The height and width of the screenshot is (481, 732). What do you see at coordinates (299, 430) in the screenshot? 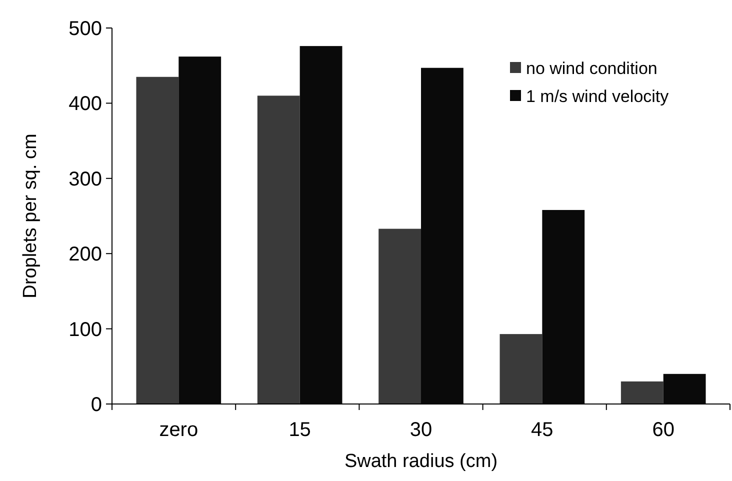
I see `x-tick-label: 15` at bounding box center [299, 430].